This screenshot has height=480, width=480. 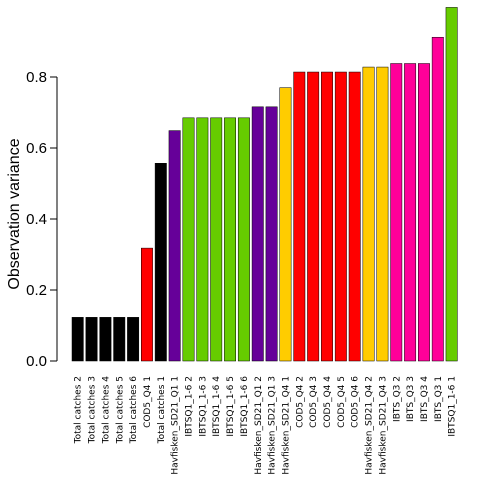 What do you see at coordinates (328, 402) in the screenshot?
I see `x-category-label: COD5_Q4 4` at bounding box center [328, 402].